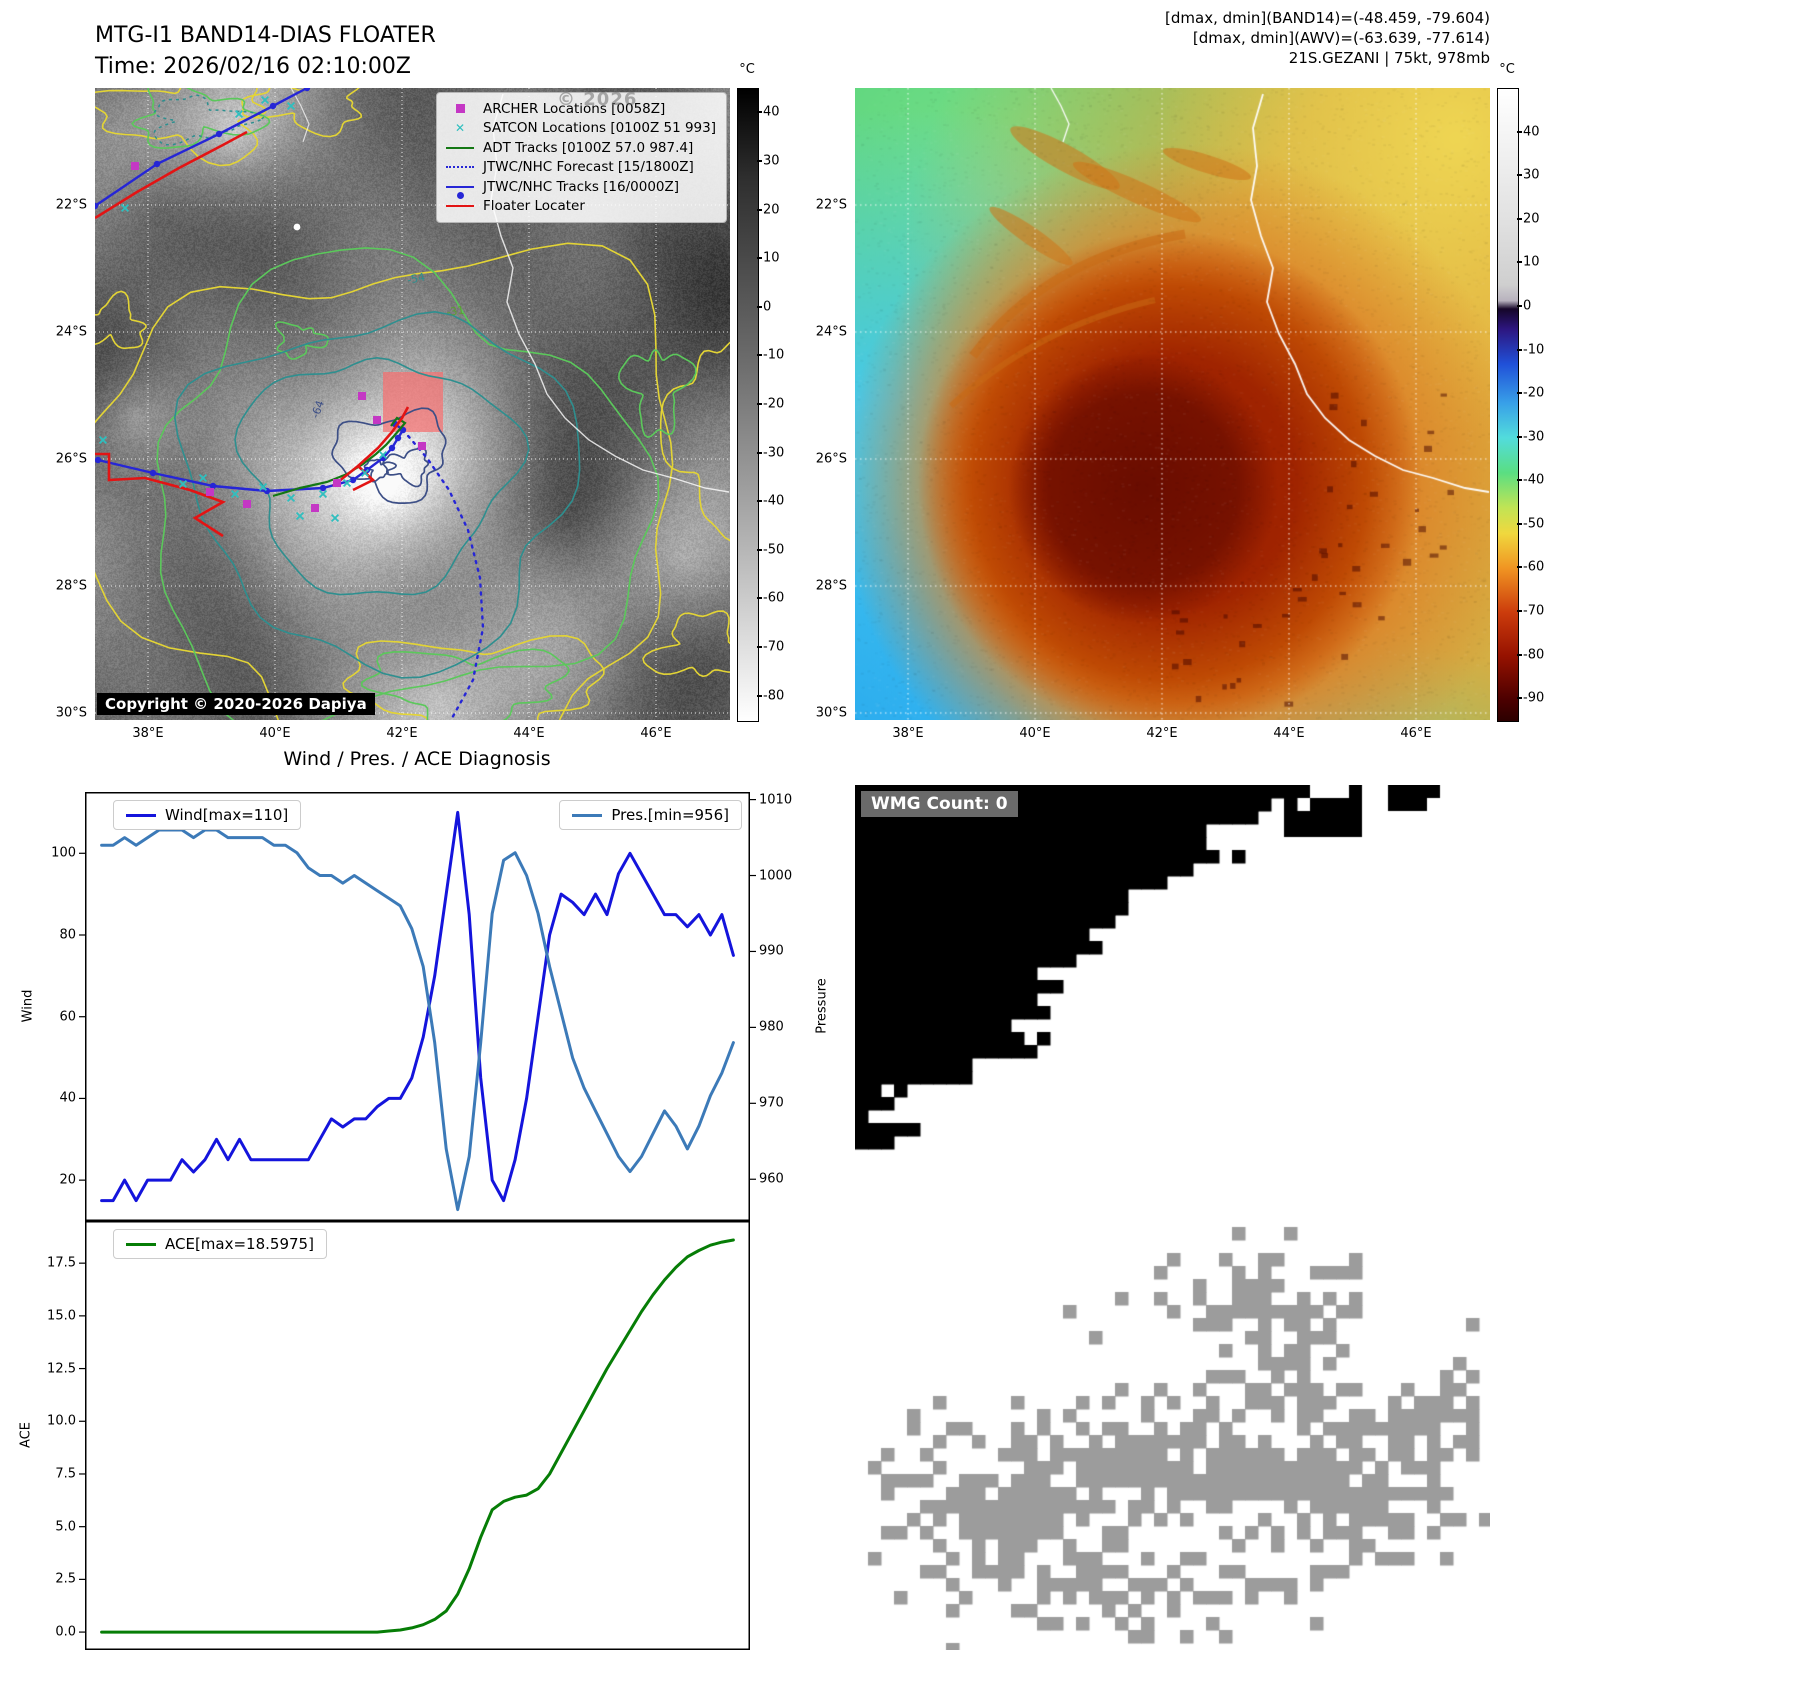 The width and height of the screenshot is (1801, 1690). I want to click on band14-colorbar-tick-label: 10, so click(771, 258).